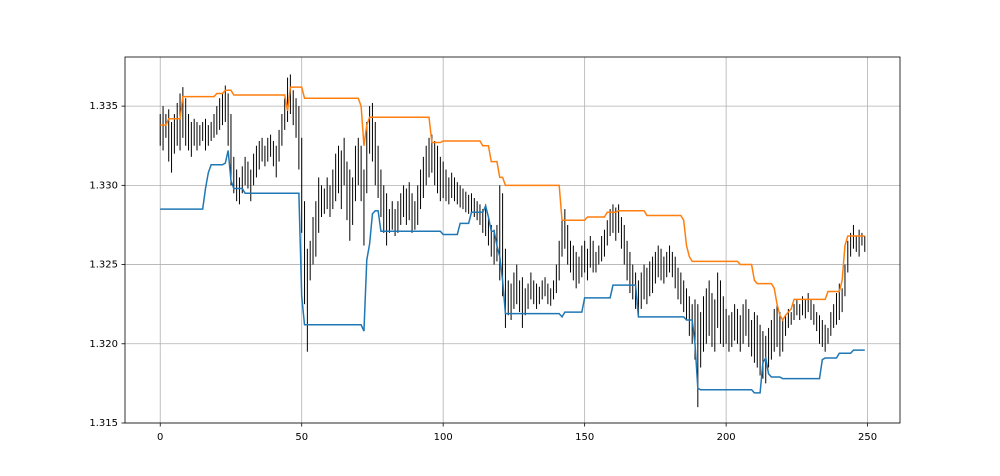 Image resolution: width=1000 pixels, height=476 pixels. Describe the element at coordinates (160, 437) in the screenshot. I see `x-tick-label: 0` at that location.